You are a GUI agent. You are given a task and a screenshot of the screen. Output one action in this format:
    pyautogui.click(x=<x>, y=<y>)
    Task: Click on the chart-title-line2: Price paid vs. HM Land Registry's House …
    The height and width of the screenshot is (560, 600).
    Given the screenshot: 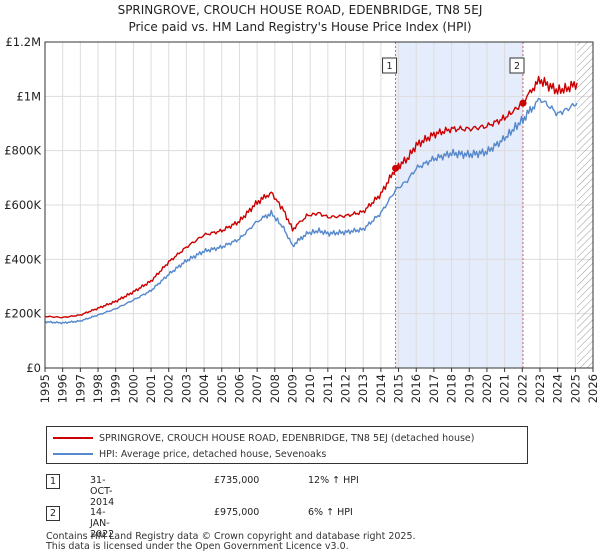 What is the action you would take?
    pyautogui.click(x=300, y=27)
    